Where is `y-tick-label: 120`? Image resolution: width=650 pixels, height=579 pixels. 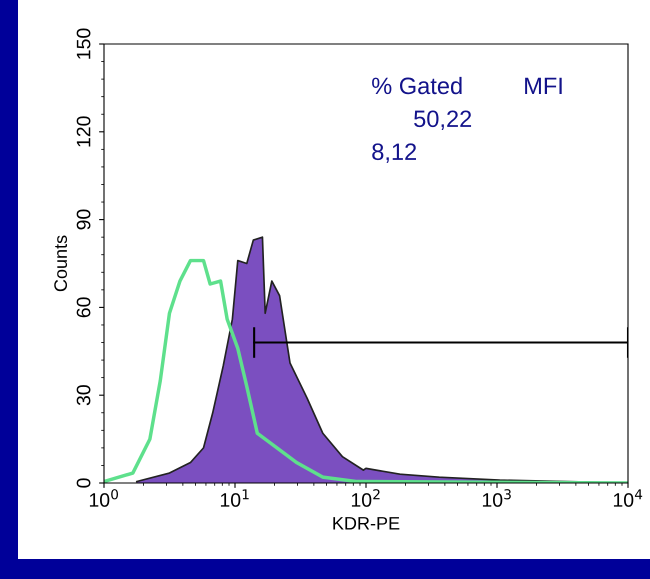
y-tick-label: 120 is located at coordinates (83, 131).